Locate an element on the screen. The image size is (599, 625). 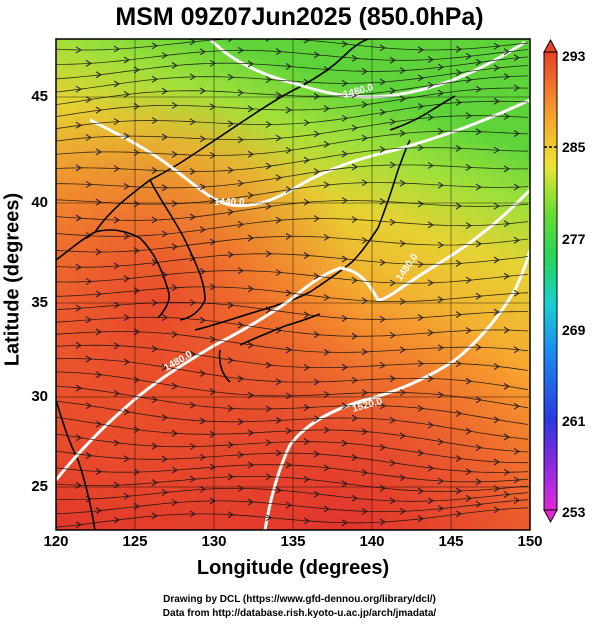
contour-label-2: 1440.0 is located at coordinates (229, 202).